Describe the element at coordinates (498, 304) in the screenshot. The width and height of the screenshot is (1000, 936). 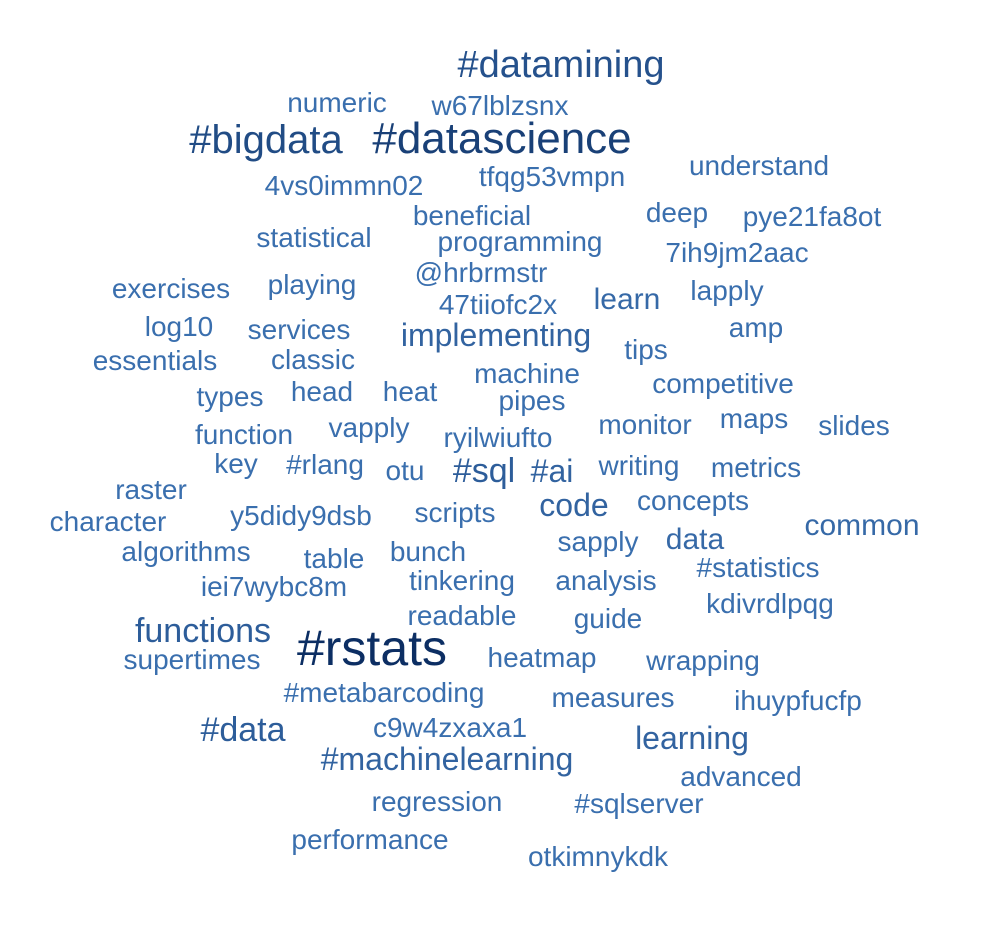
I see `word-47tiiofc2x: 47tiiofc2x` at that location.